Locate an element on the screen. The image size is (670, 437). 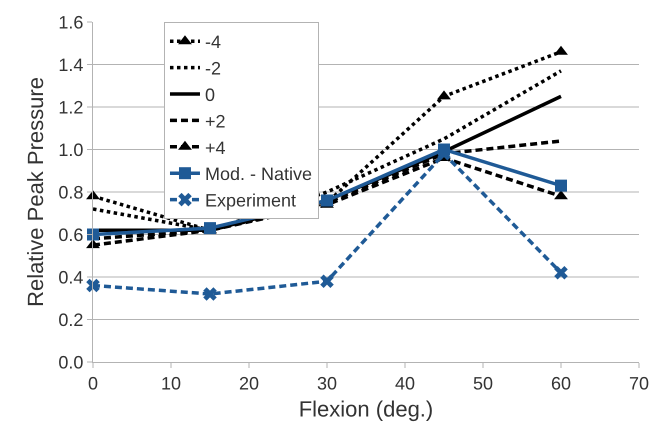
y-tick-label: 1.6 is located at coordinates (71, 22).